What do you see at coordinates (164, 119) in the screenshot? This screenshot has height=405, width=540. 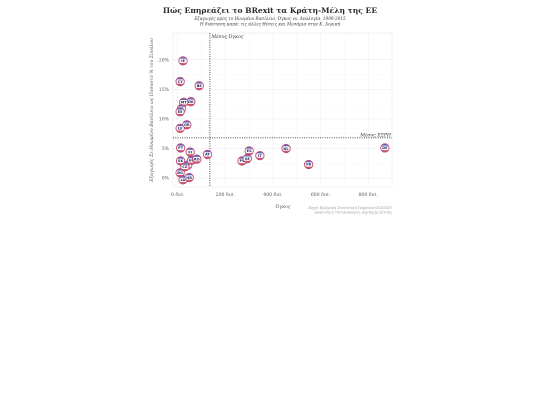 I see `y-tick-label: 10%` at bounding box center [164, 119].